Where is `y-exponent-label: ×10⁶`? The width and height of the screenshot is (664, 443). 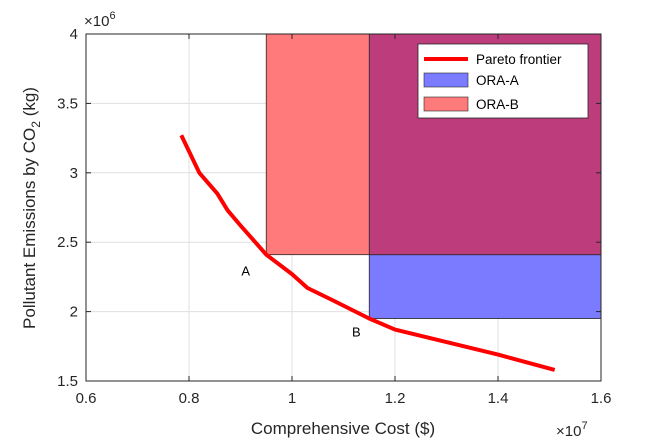
y-exponent-label: ×10⁶ is located at coordinates (100, 20).